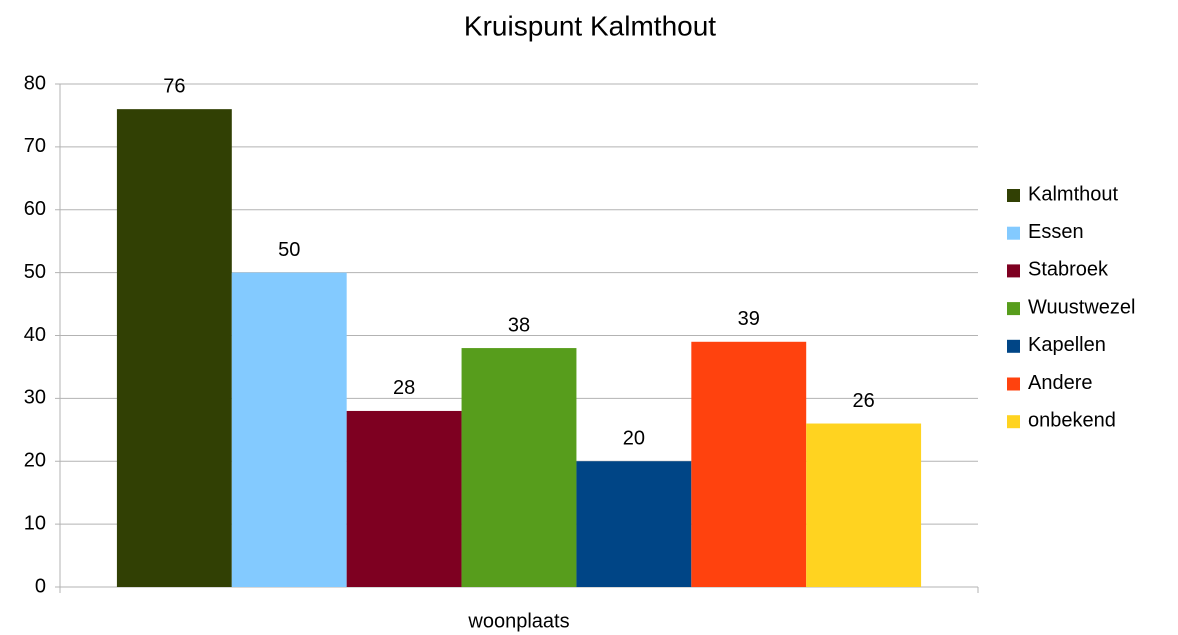  What do you see at coordinates (1060, 383) in the screenshot?
I see `legend-label: Andere` at bounding box center [1060, 383].